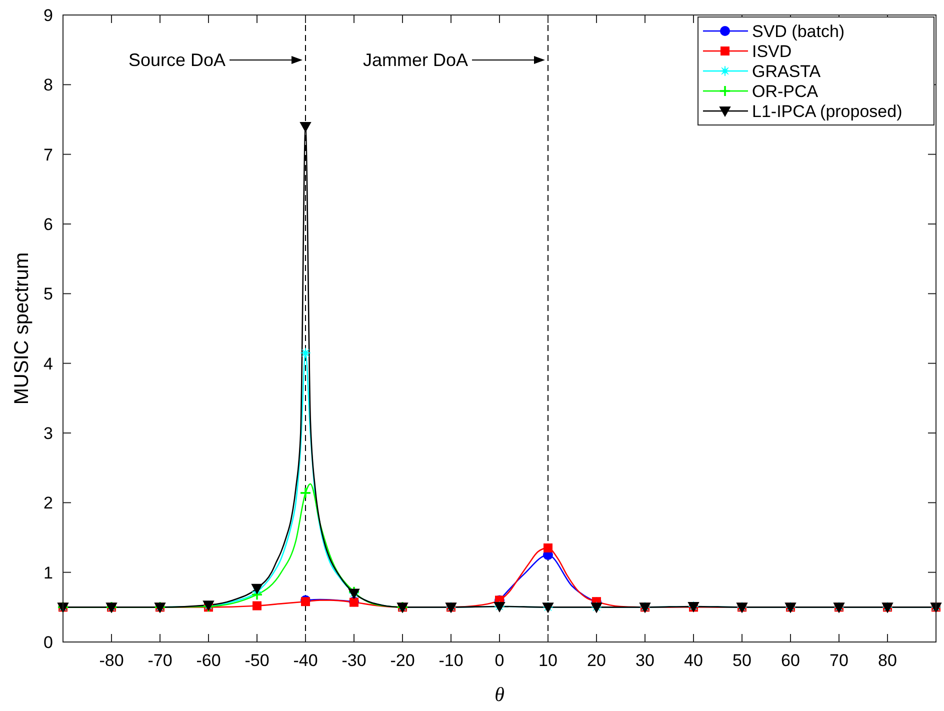  What do you see at coordinates (48, 503) in the screenshot?
I see `y-tick-label: 2` at bounding box center [48, 503].